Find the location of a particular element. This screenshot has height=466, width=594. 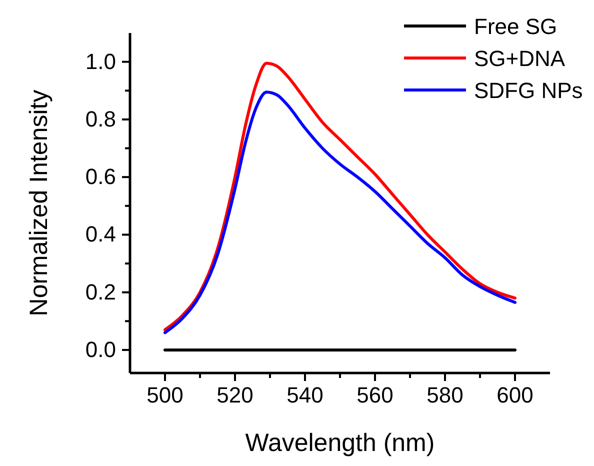

x-tick-label: 500 is located at coordinates (165, 395).